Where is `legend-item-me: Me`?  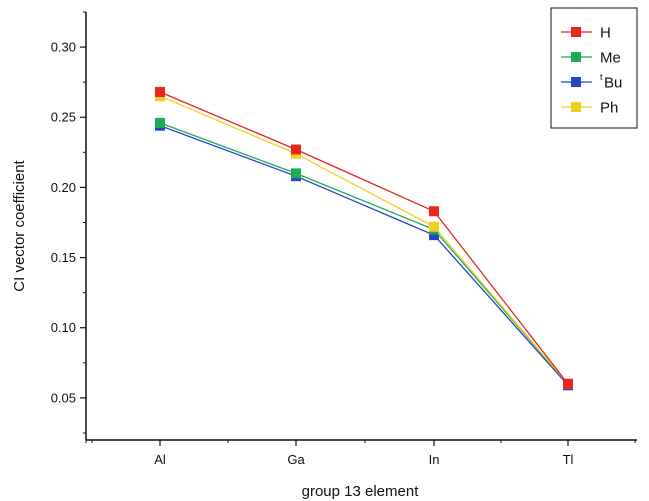 legend-item-me: Me is located at coordinates (591, 58).